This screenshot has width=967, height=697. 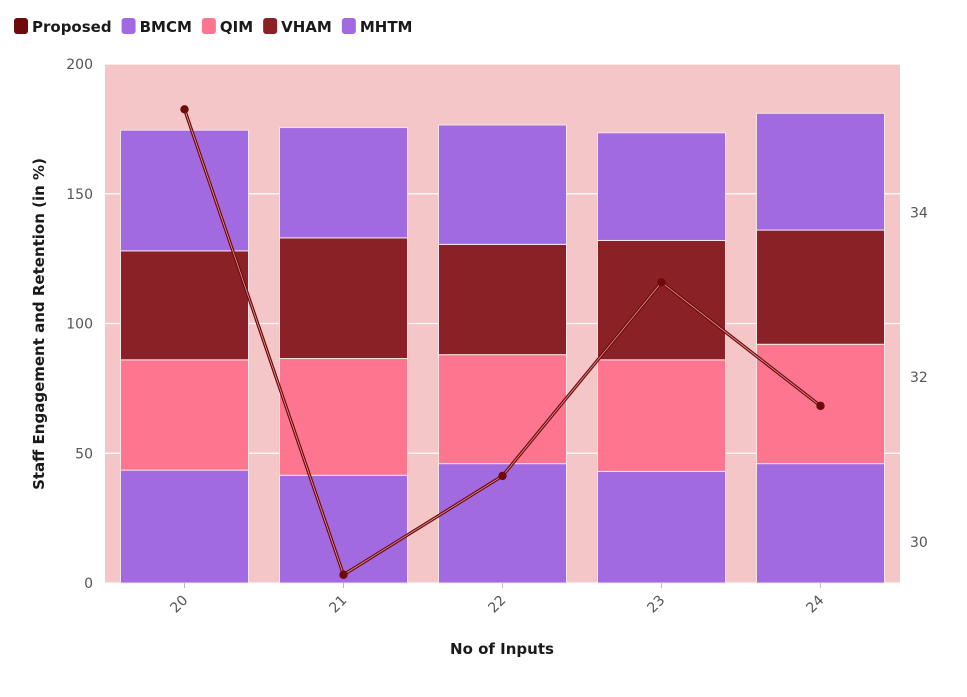 What do you see at coordinates (79, 65) in the screenshot?
I see `y-tick-label: 200` at bounding box center [79, 65].